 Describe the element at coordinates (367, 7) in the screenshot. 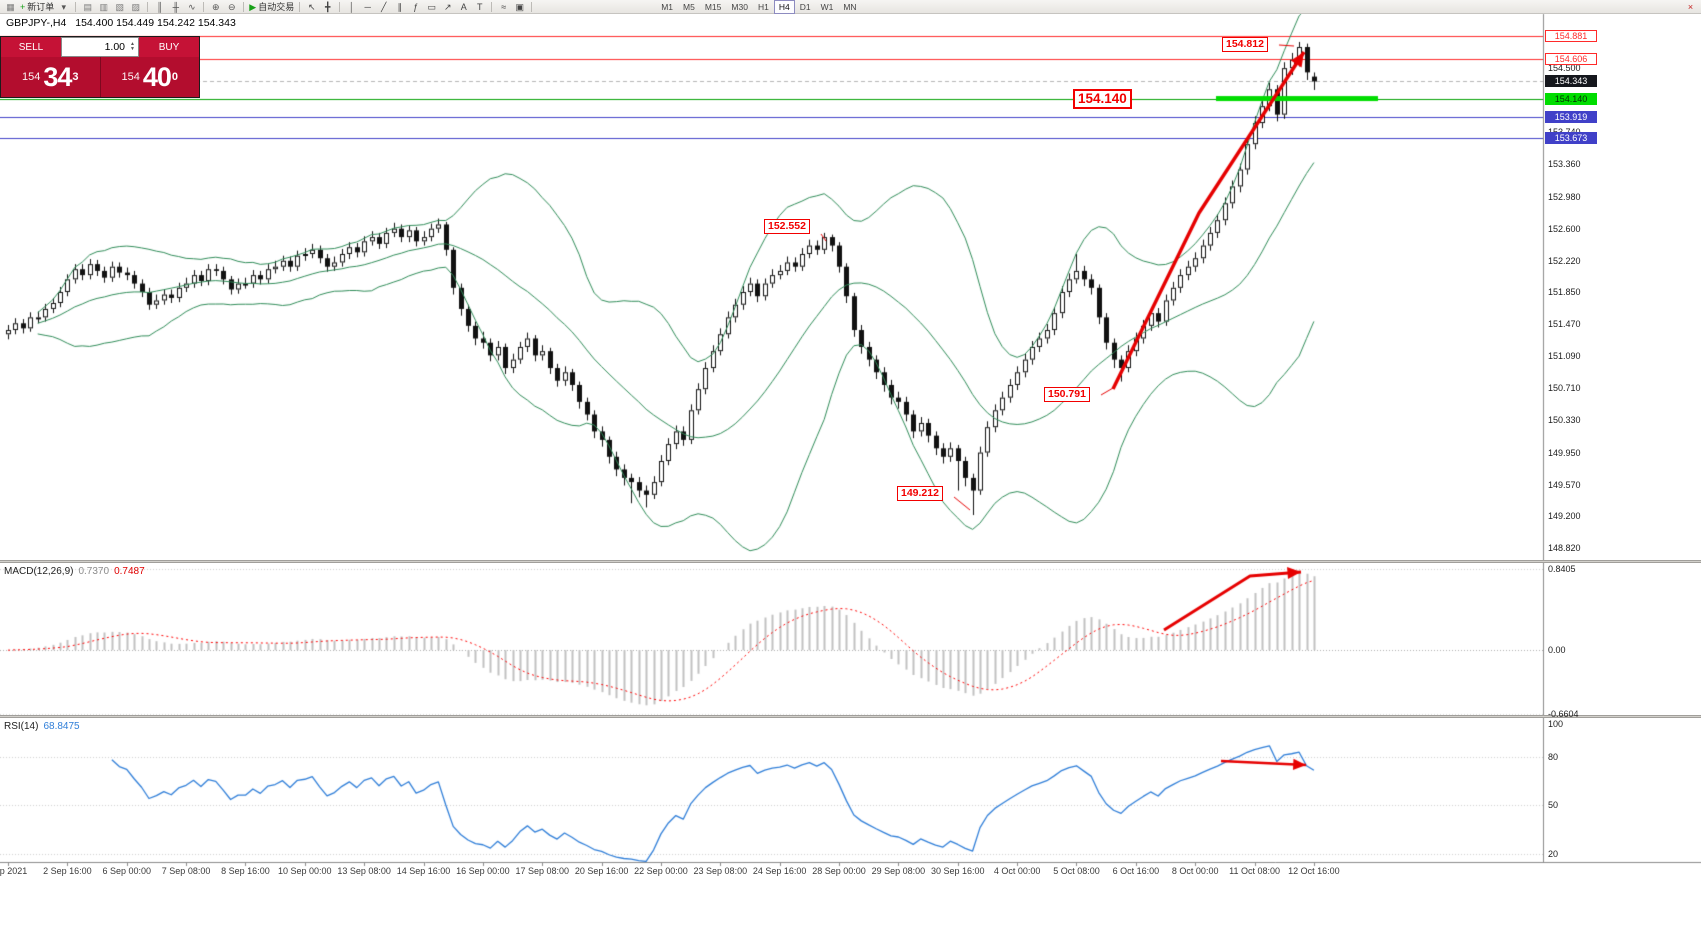

I see `horizontal-line-icon: ─` at that location.